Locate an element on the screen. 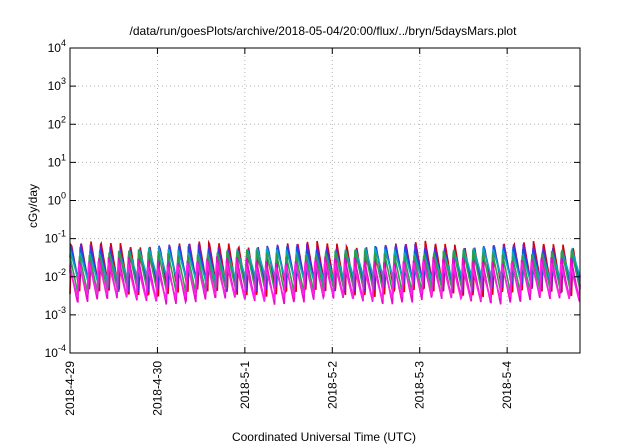 Image resolution: width=640 pixels, height=448 pixels. x-axis-label: Coordinated Universal Time (UTC) is located at coordinates (324, 437).